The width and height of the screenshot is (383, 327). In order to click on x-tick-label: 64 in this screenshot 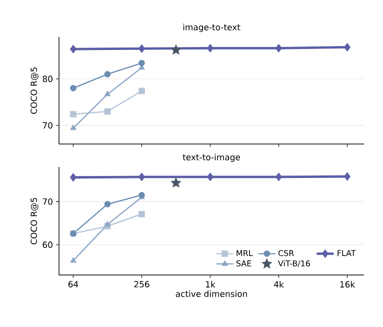, I will do `click(73, 284)`.